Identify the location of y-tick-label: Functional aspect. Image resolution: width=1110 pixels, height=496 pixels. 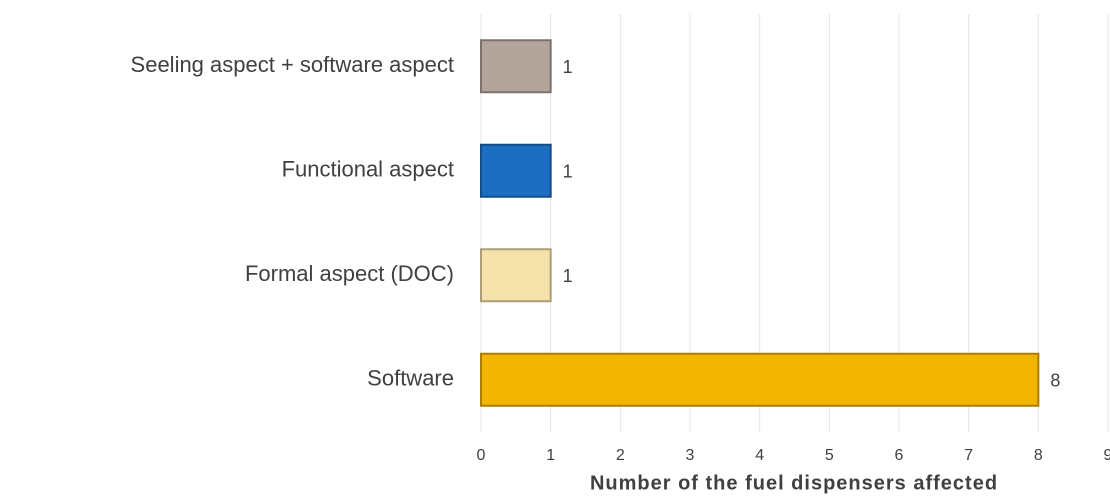
(368, 169).